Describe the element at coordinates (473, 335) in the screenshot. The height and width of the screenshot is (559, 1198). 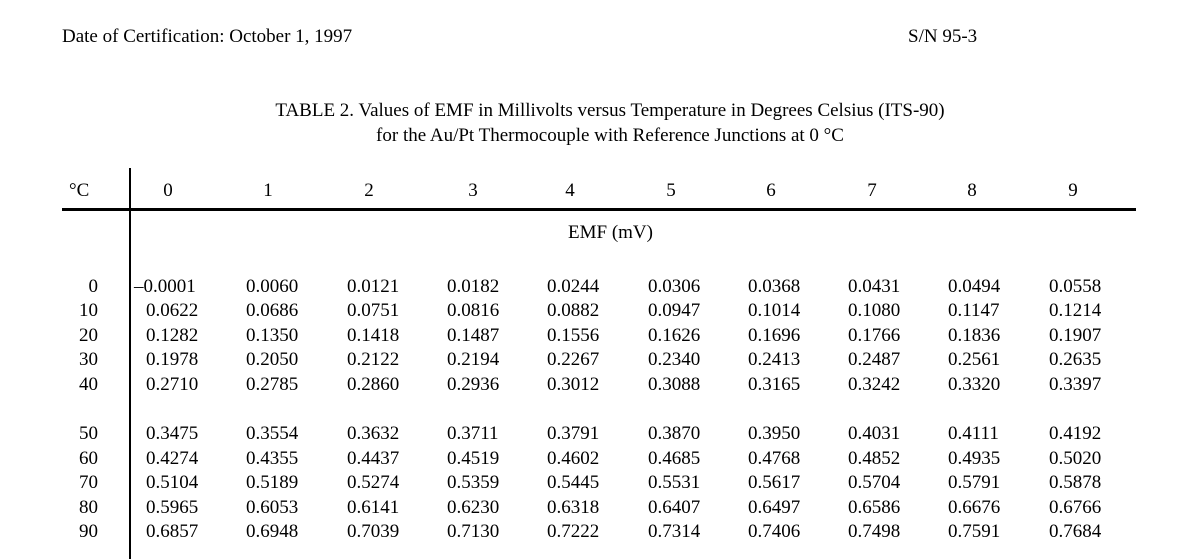
I see `emf-cell: 0.1487` at that location.